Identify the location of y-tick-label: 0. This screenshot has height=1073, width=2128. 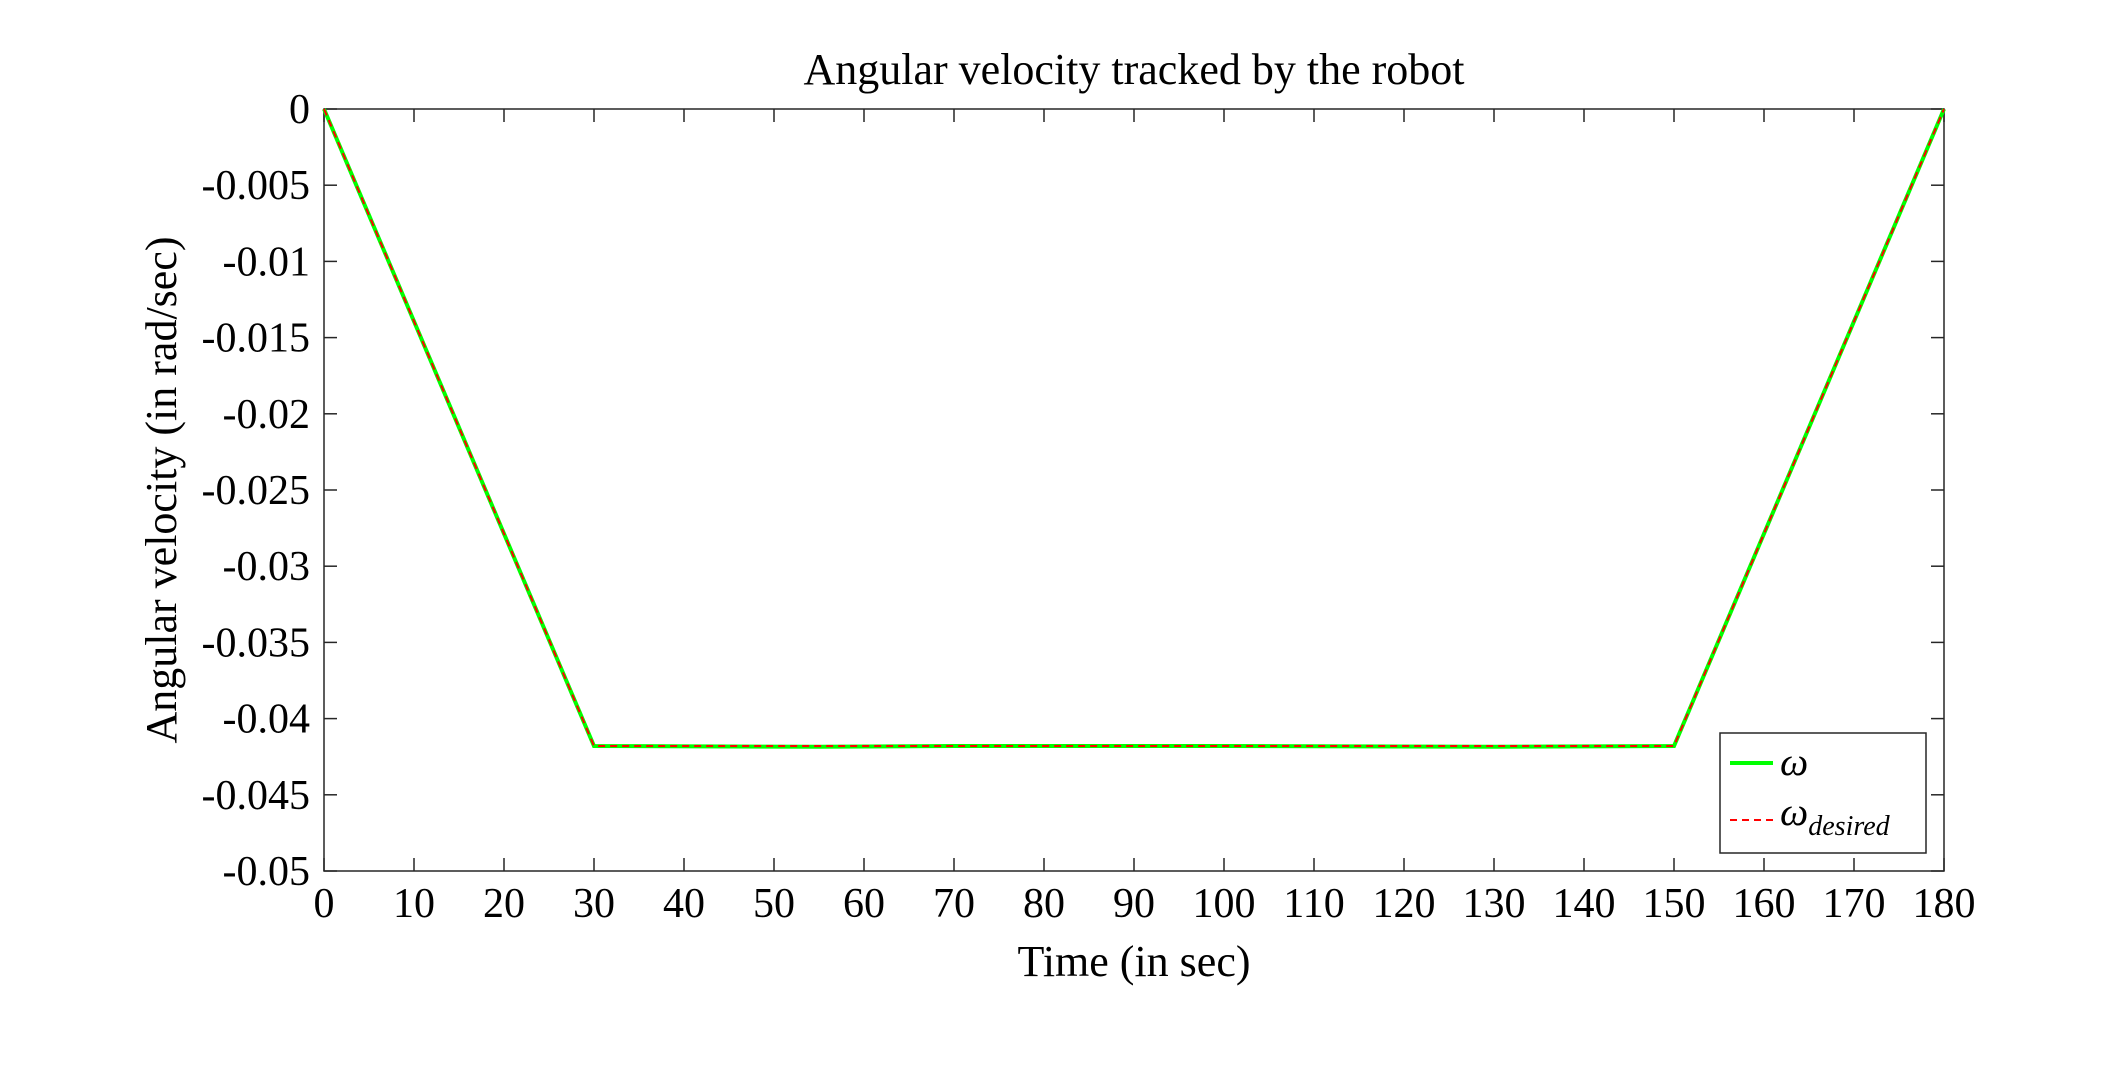
(299, 110).